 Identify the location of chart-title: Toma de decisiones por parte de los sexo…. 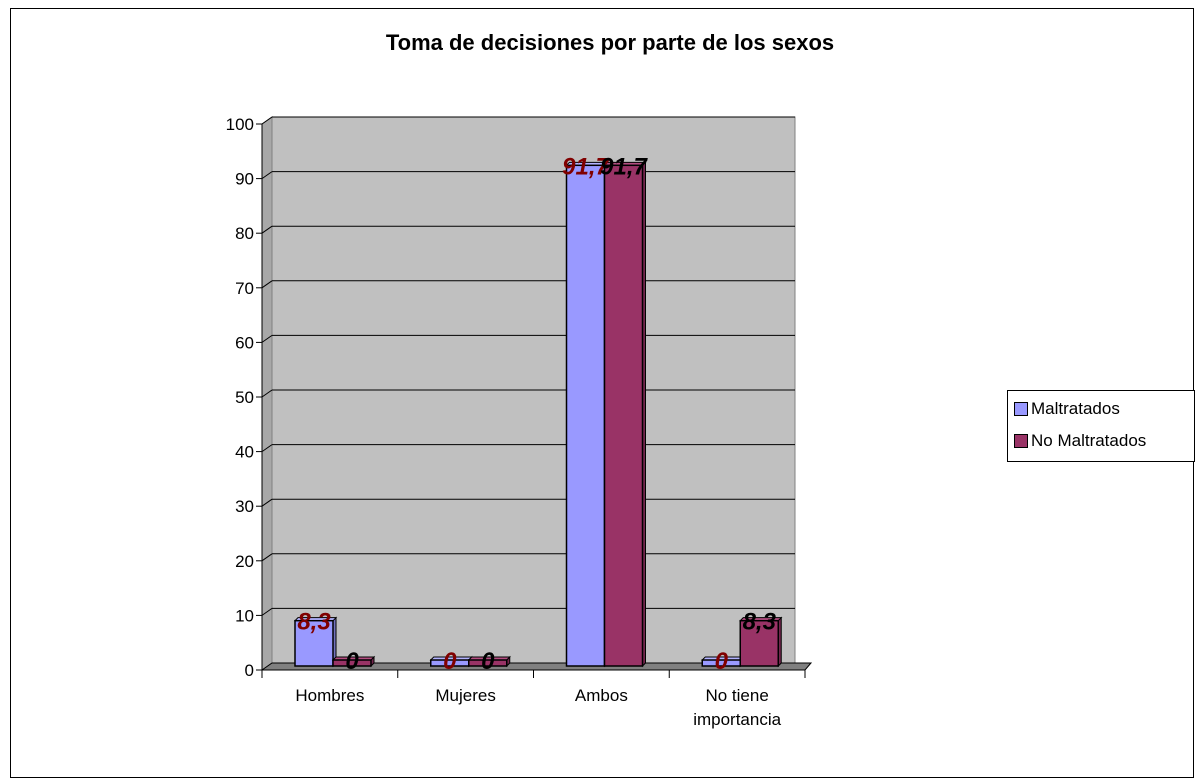
(610, 42).